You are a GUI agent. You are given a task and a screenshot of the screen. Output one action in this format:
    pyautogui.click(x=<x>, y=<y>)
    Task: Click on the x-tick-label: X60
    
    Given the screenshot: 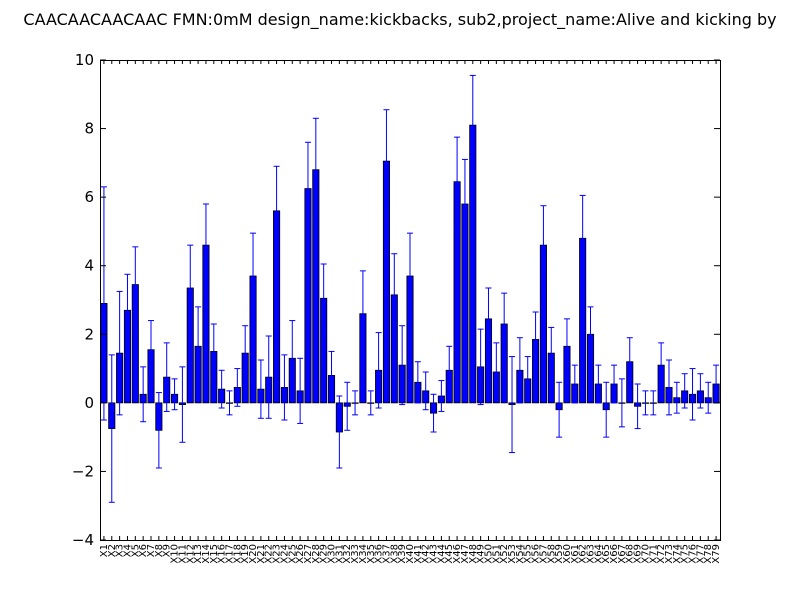 What is the action you would take?
    pyautogui.click(x=567, y=554)
    